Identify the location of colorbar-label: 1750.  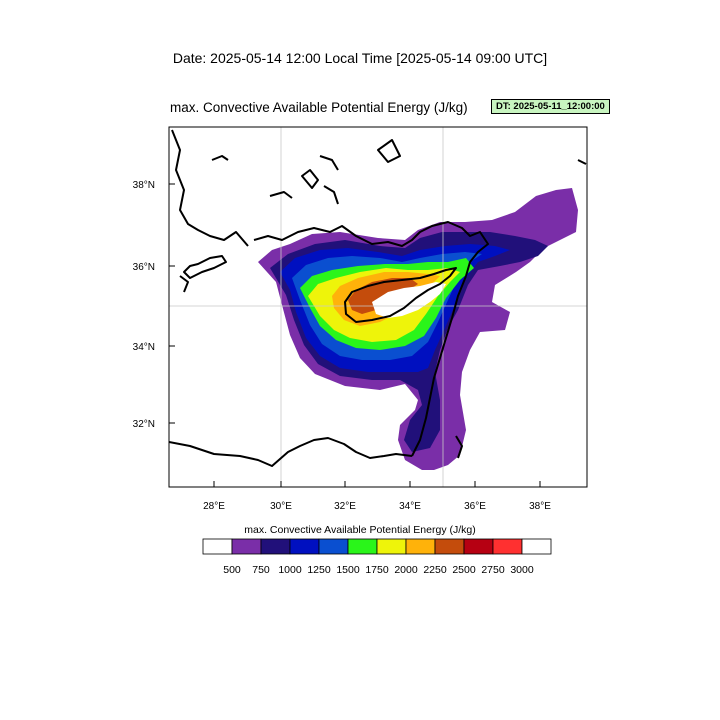
(377, 570).